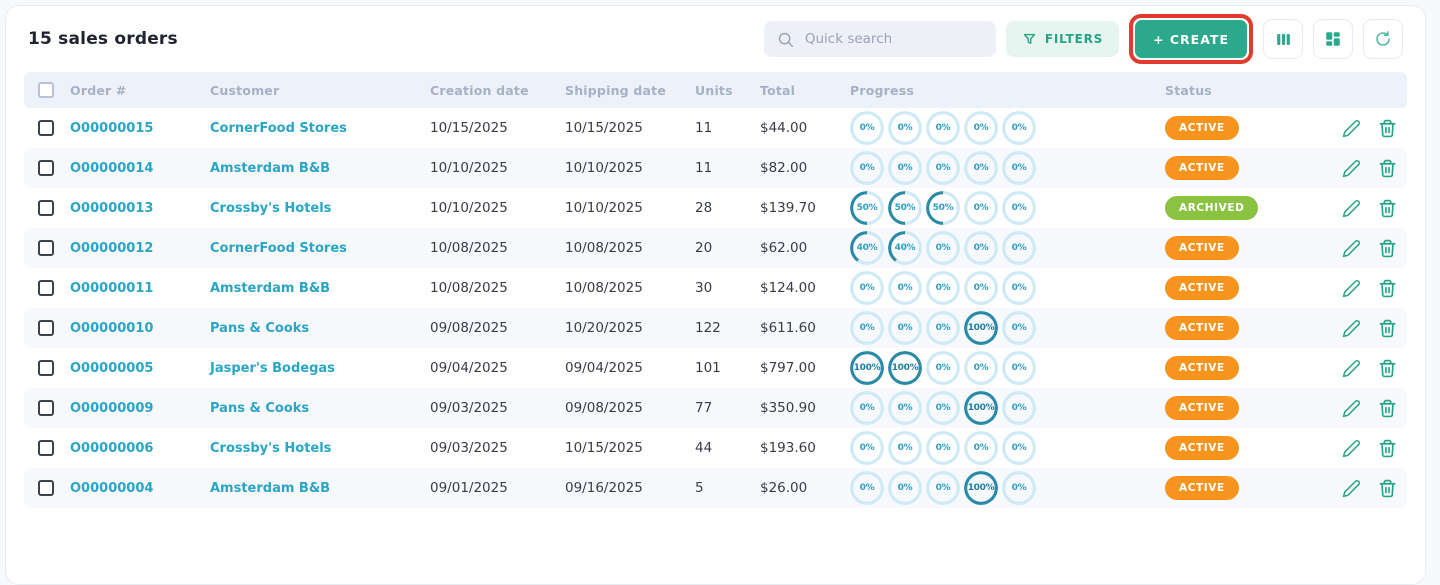 The width and height of the screenshot is (1440, 585). Describe the element at coordinates (784, 488) in the screenshot. I see `total-cell: $26.00` at that location.